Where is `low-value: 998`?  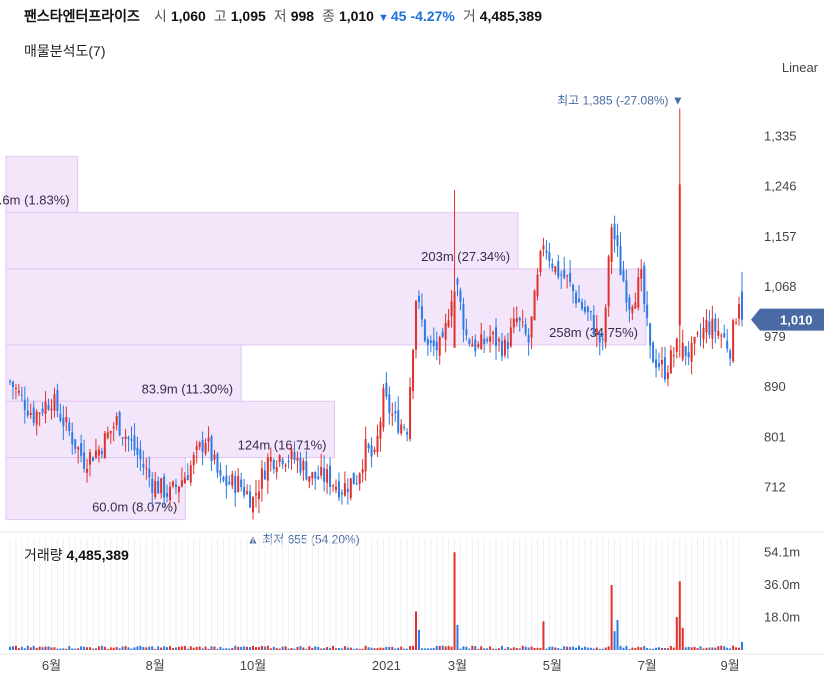 low-value: 998 is located at coordinates (302, 16).